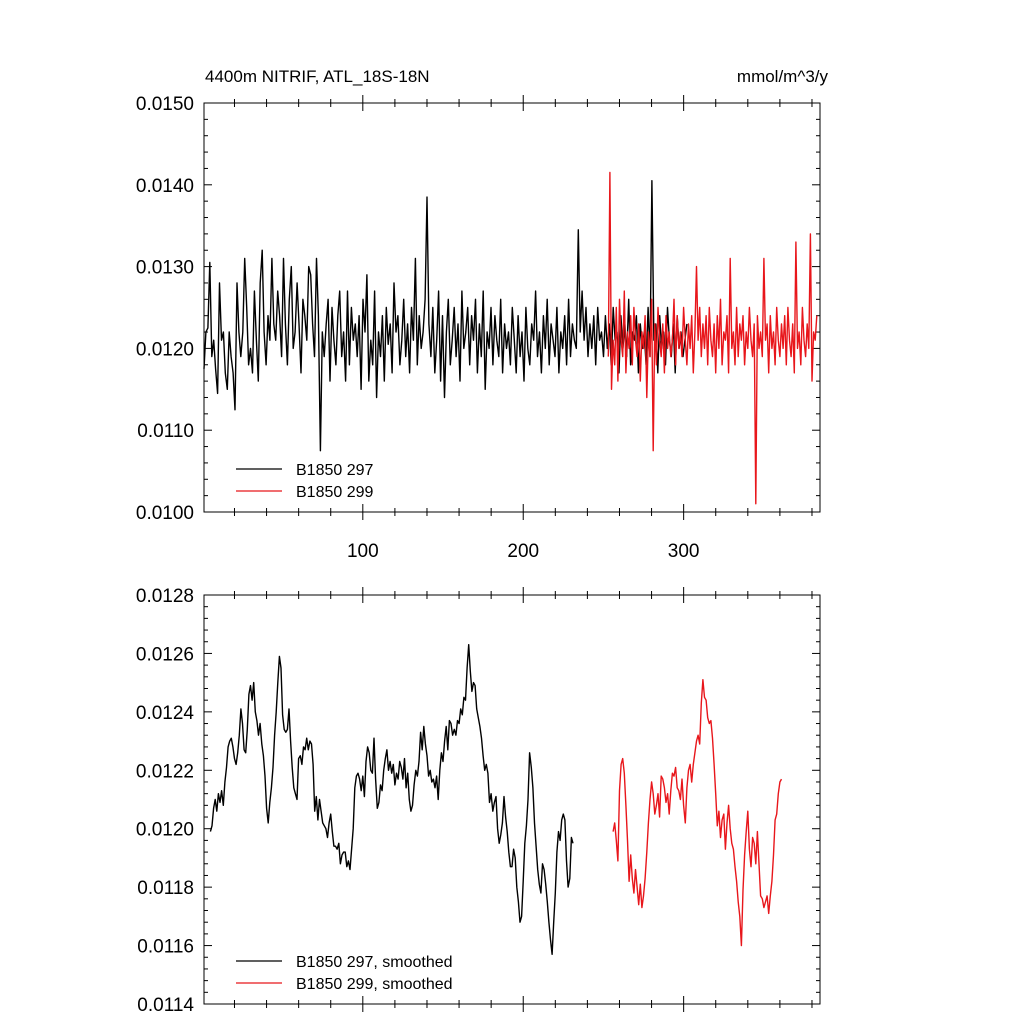 This screenshot has height=1024, width=1024. What do you see at coordinates (165, 771) in the screenshot?
I see `bottom-y-tick-label: 0.0122` at bounding box center [165, 771].